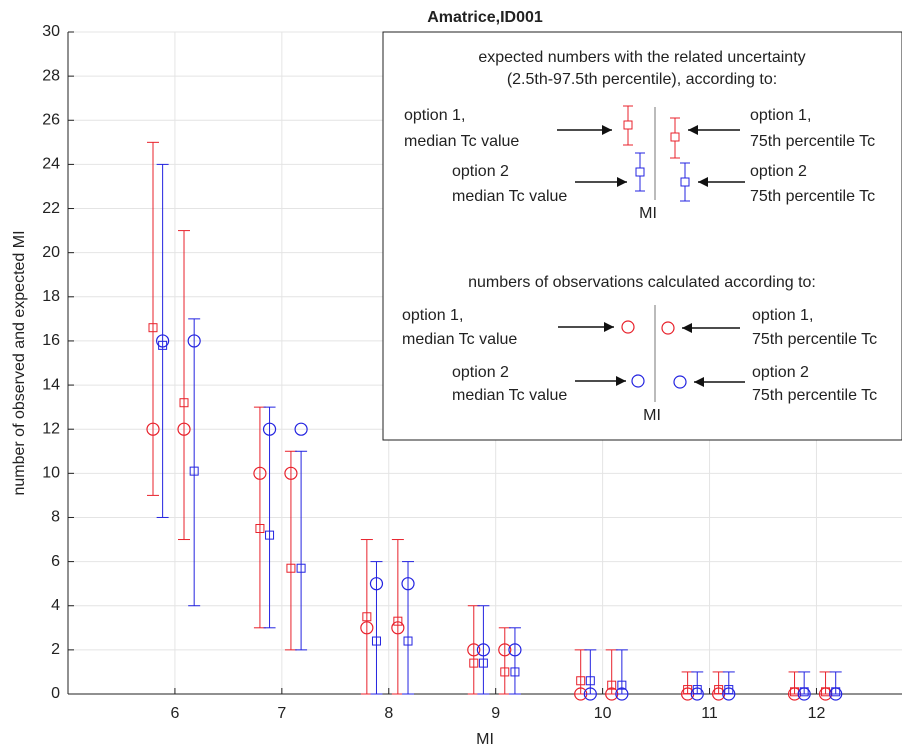 The width and height of the screenshot is (902, 752). Describe the element at coordinates (51, 473) in the screenshot. I see `y-tick-label: 10` at that location.